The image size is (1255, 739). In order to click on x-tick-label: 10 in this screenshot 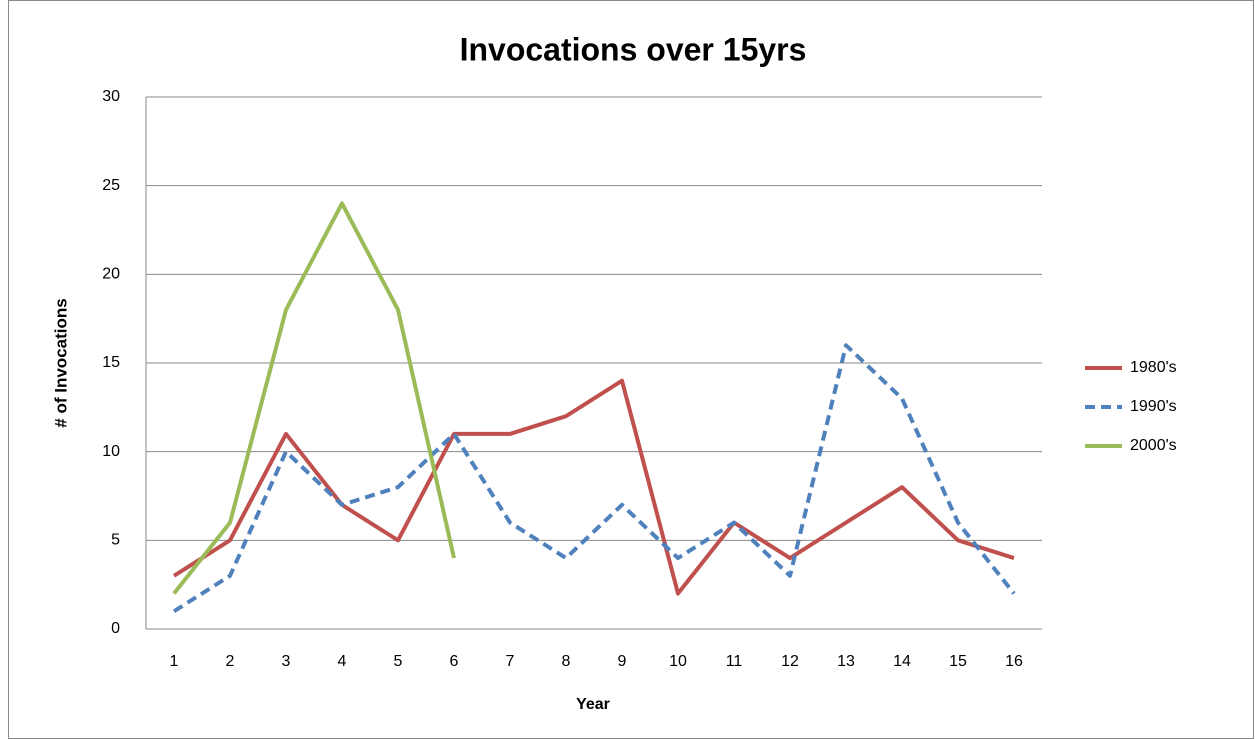, I will do `click(678, 661)`.